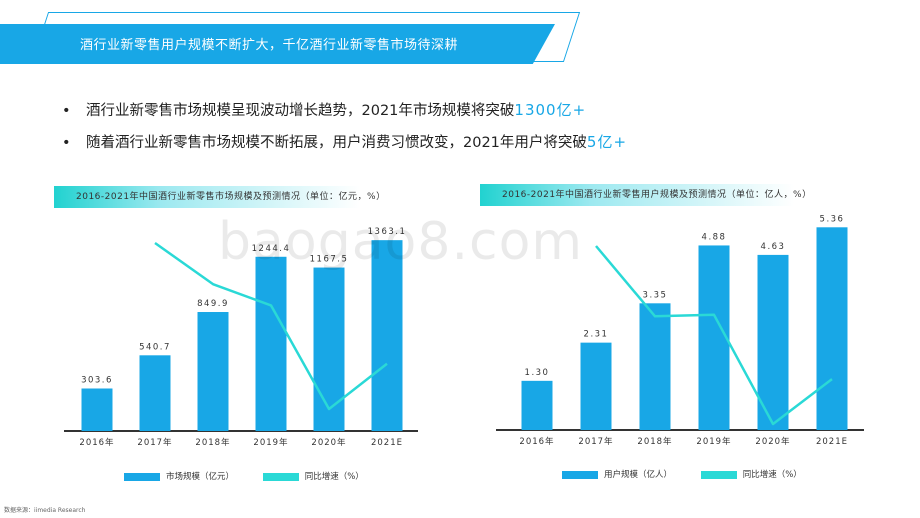 Image resolution: width=920 pixels, height=518 pixels. I want to click on bullet-highlight: 1300亿+, so click(550, 110).